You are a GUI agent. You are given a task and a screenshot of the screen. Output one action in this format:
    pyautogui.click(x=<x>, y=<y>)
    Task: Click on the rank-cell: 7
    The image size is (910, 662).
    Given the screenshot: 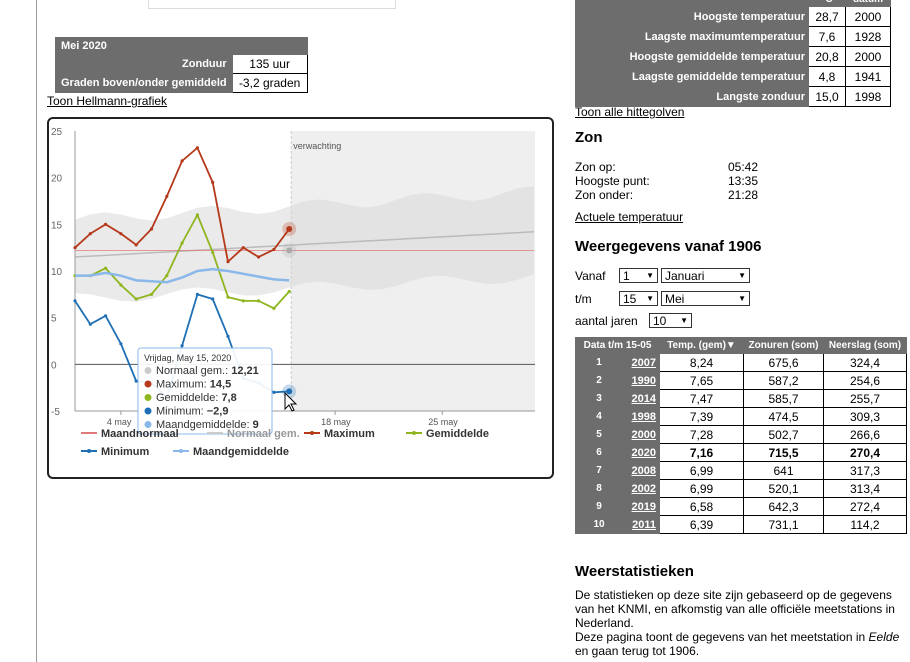 What is the action you would take?
    pyautogui.click(x=599, y=470)
    